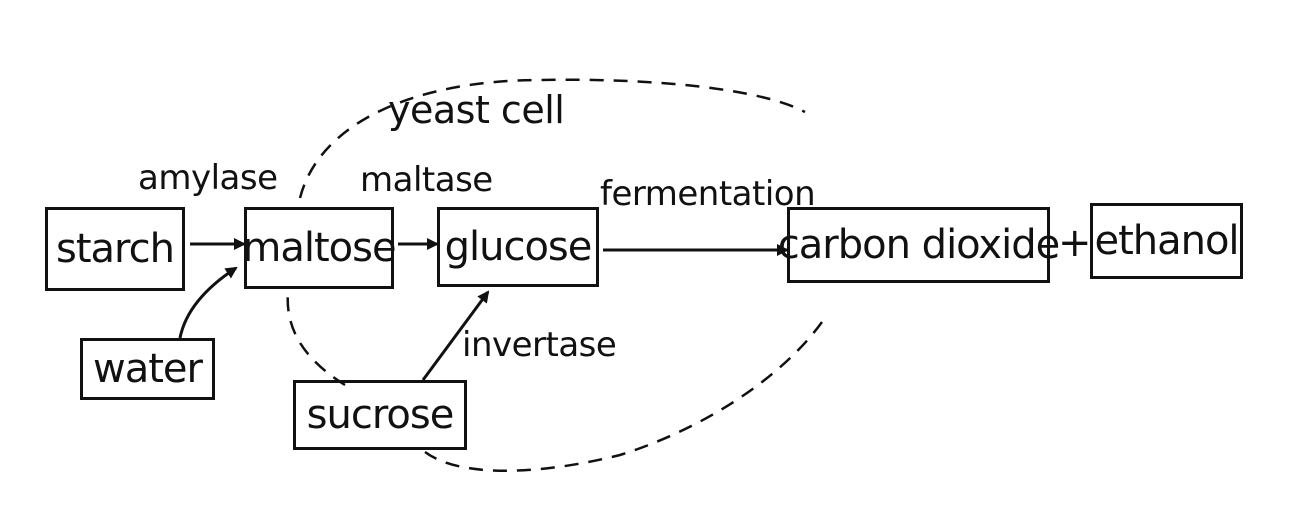  What do you see at coordinates (539, 345) in the screenshot?
I see `invertase-label: invertase` at bounding box center [539, 345].